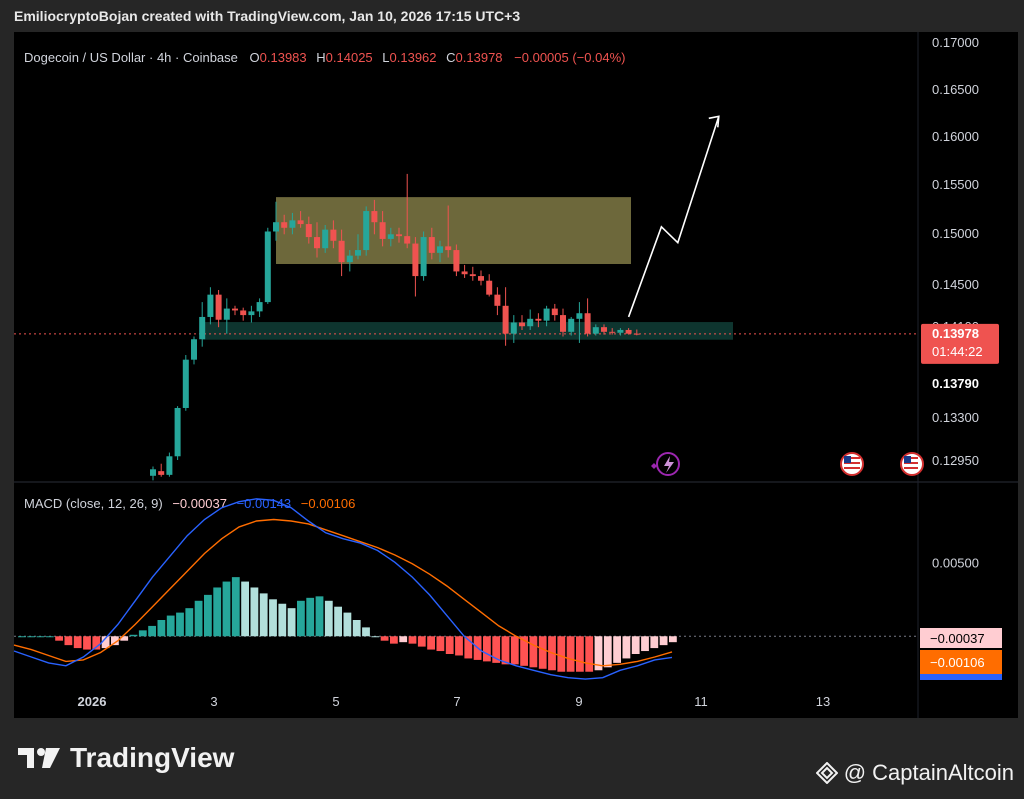  What do you see at coordinates (665, 464) in the screenshot?
I see `lightning-icon` at bounding box center [665, 464].